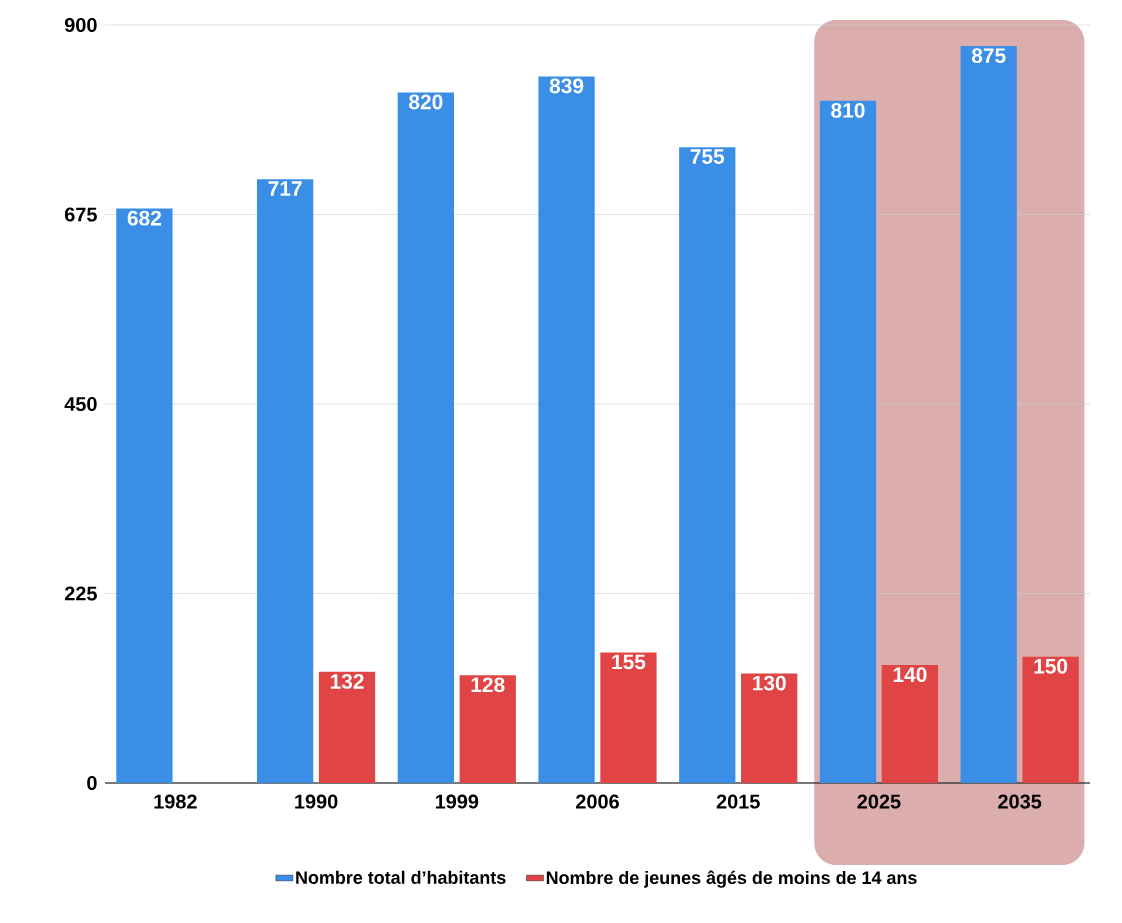 This screenshot has height=923, width=1122. I want to click on data-label: 155, so click(629, 662).